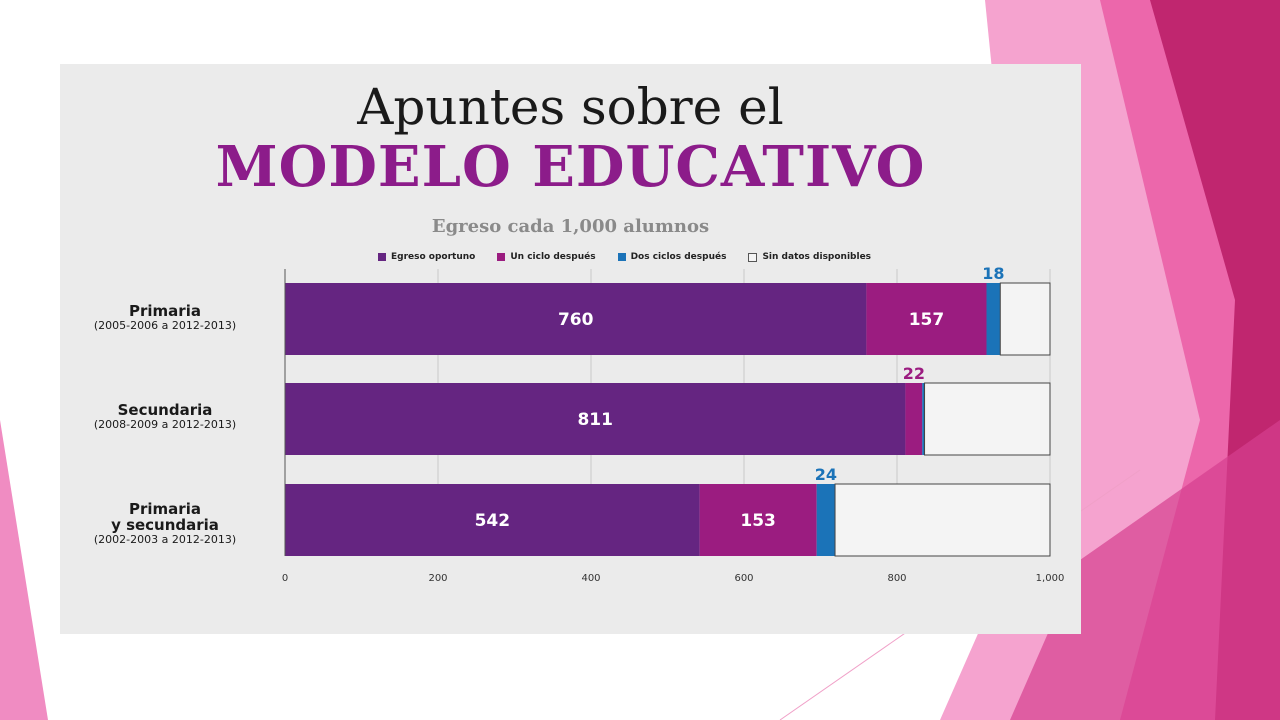  I want to click on row-name: Primaria, so click(165, 311).